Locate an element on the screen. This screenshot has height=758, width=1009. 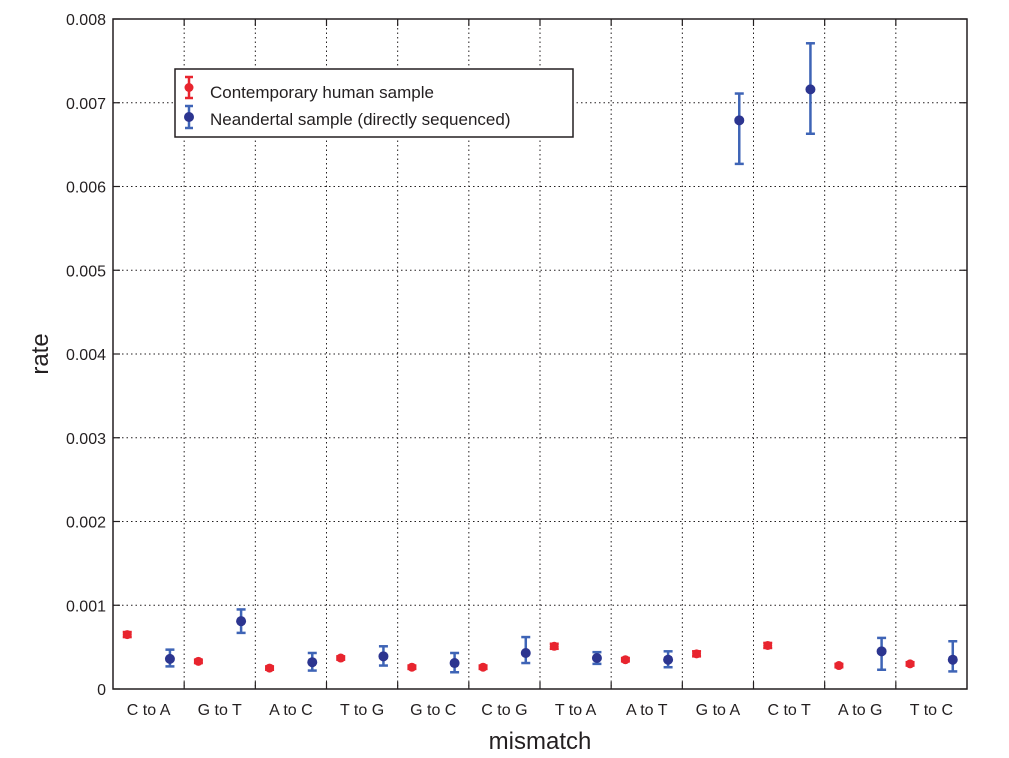
legend-label-neandertal: Neandertal sample (directly sequenced) is located at coordinates (360, 119).